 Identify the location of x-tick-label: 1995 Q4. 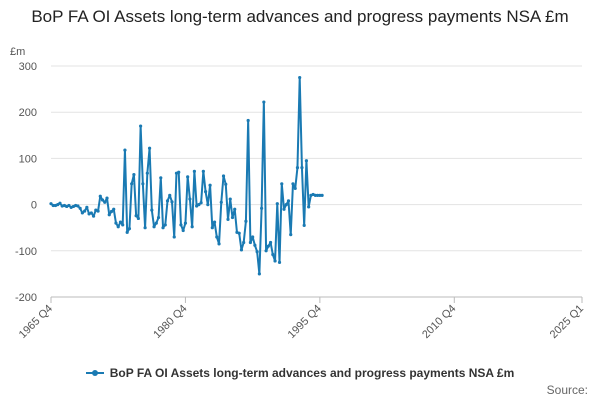
(305, 322).